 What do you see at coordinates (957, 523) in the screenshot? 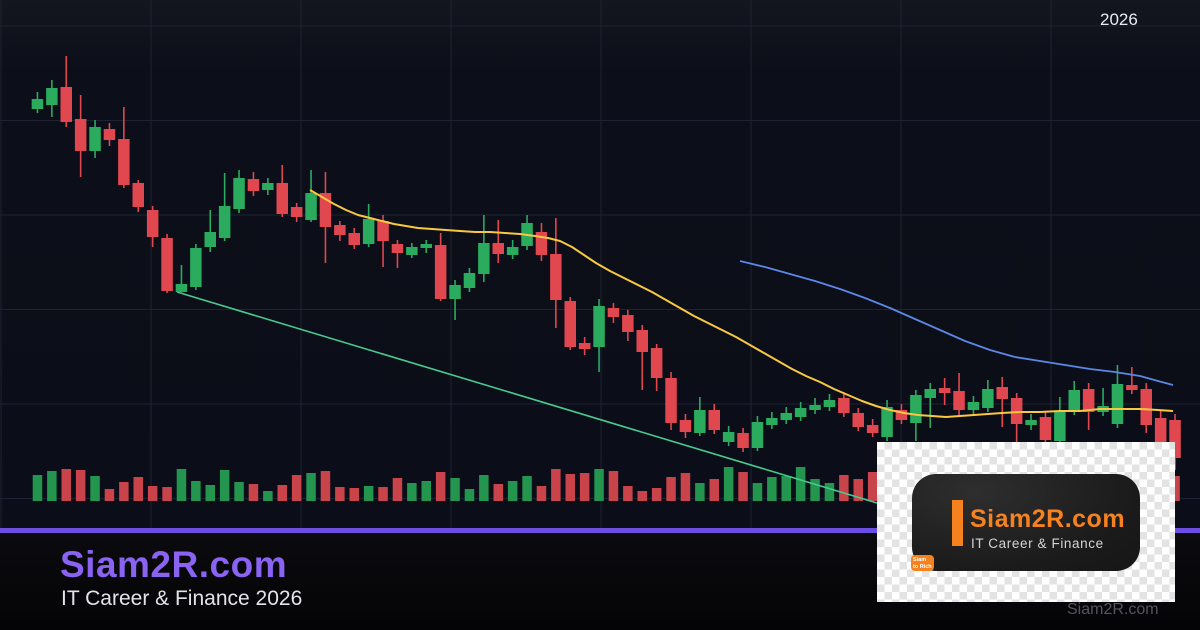
I see `accent-bar` at bounding box center [957, 523].